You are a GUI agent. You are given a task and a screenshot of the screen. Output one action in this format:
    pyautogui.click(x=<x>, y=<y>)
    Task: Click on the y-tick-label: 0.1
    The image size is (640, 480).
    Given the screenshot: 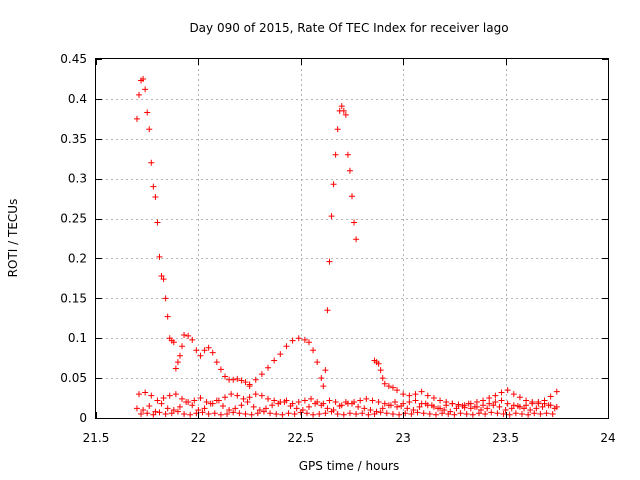 What is the action you would take?
    pyautogui.click(x=77, y=338)
    